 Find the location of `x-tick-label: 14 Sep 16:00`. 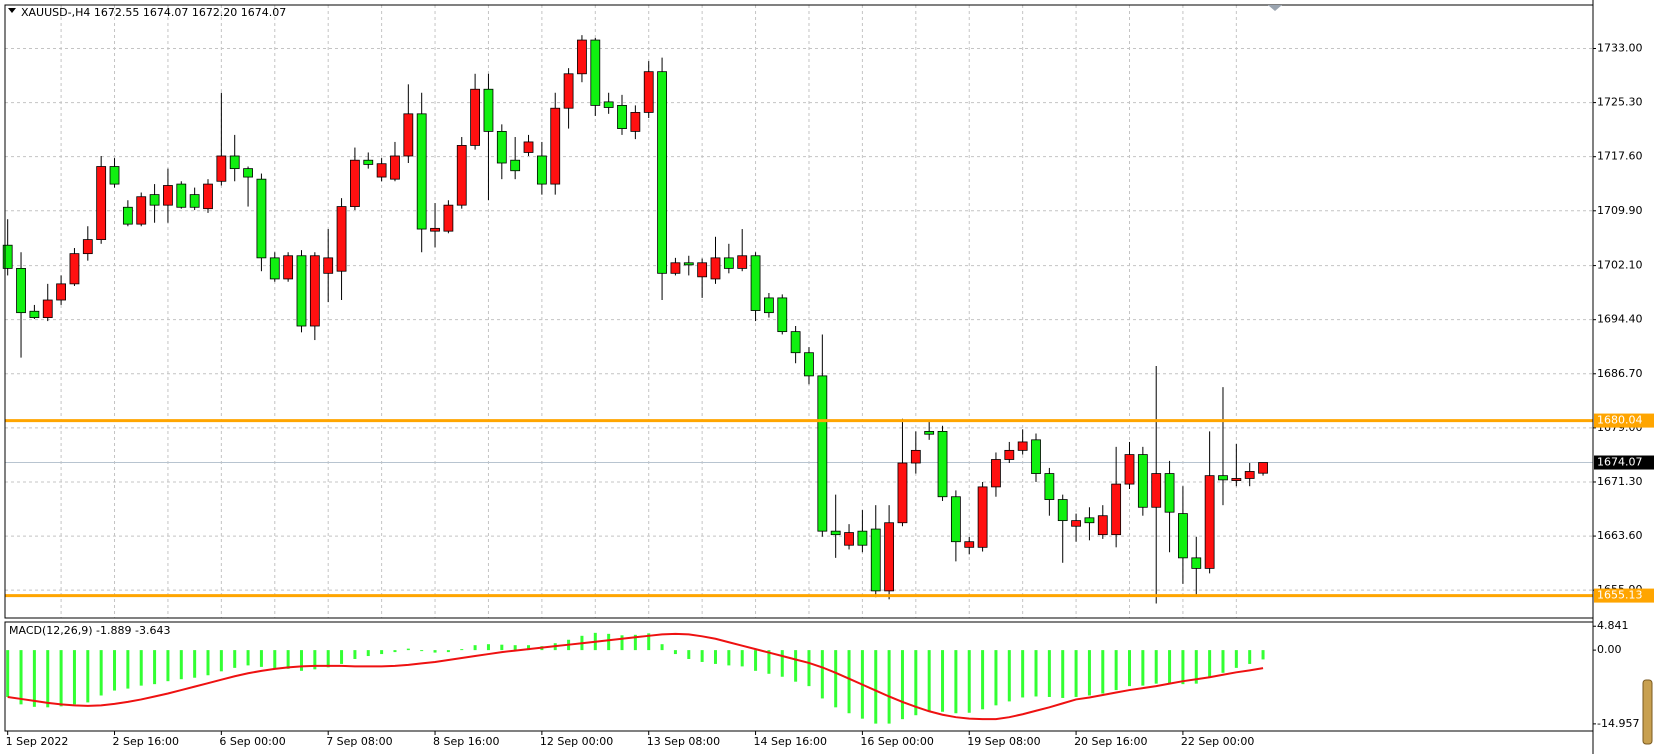

x-tick-label: 14 Sep 16:00 is located at coordinates (790, 741).